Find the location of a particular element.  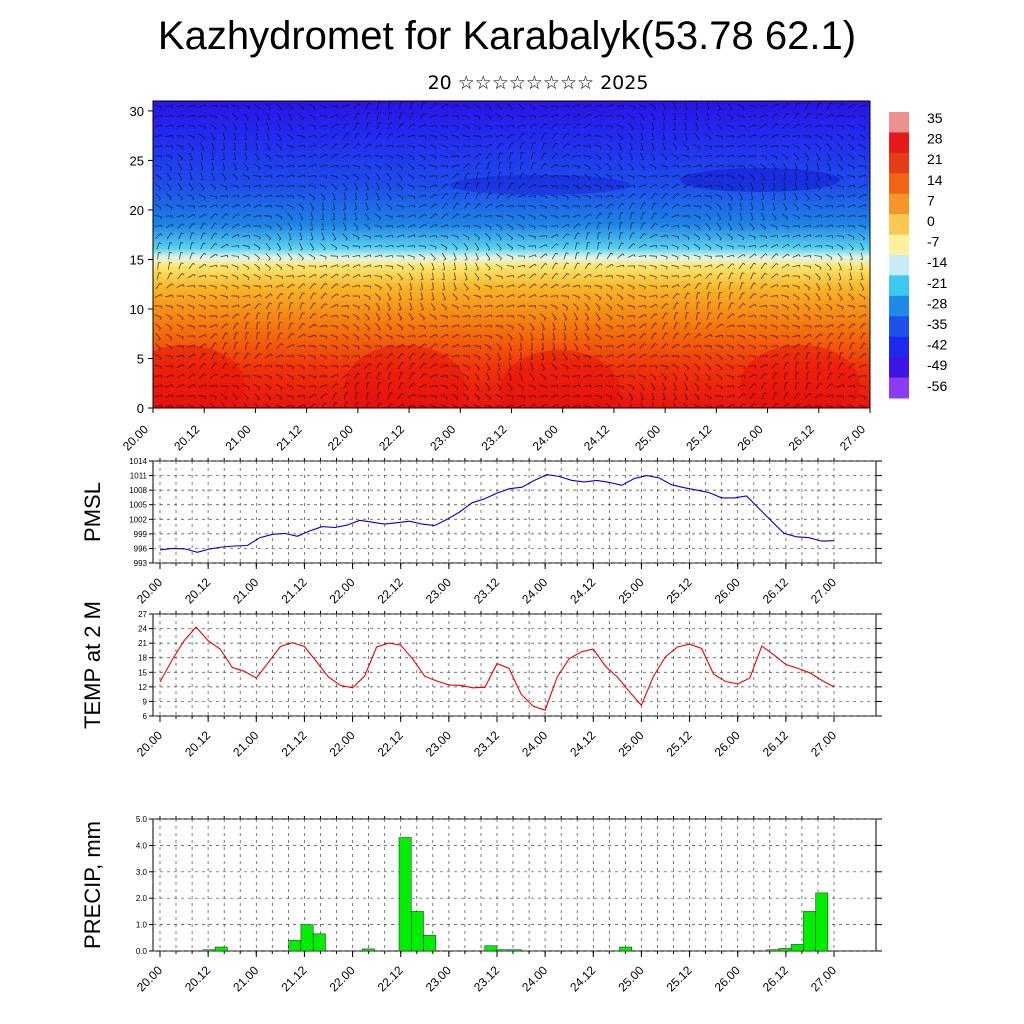

x-tick-label: 21.12 is located at coordinates (289, 437).